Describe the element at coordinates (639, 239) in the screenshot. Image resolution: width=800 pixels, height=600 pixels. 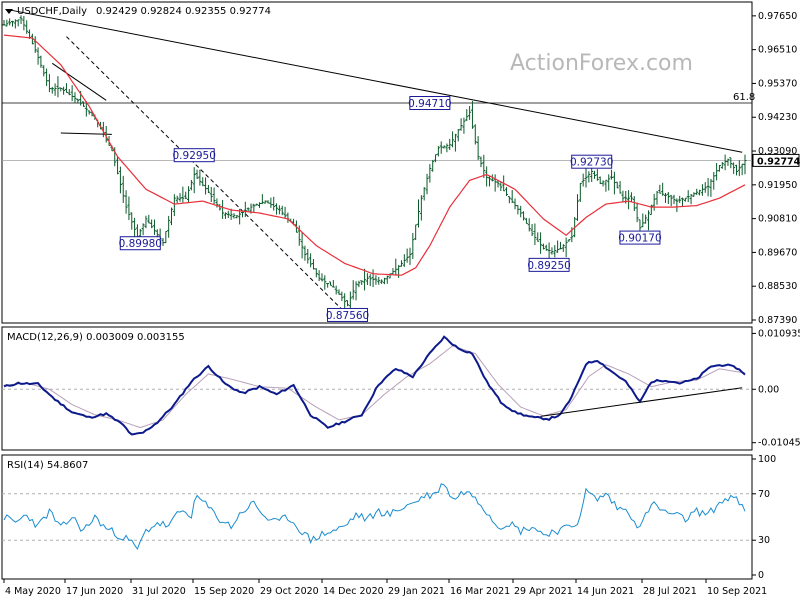
I see `annotation-text: 0.90170` at that location.